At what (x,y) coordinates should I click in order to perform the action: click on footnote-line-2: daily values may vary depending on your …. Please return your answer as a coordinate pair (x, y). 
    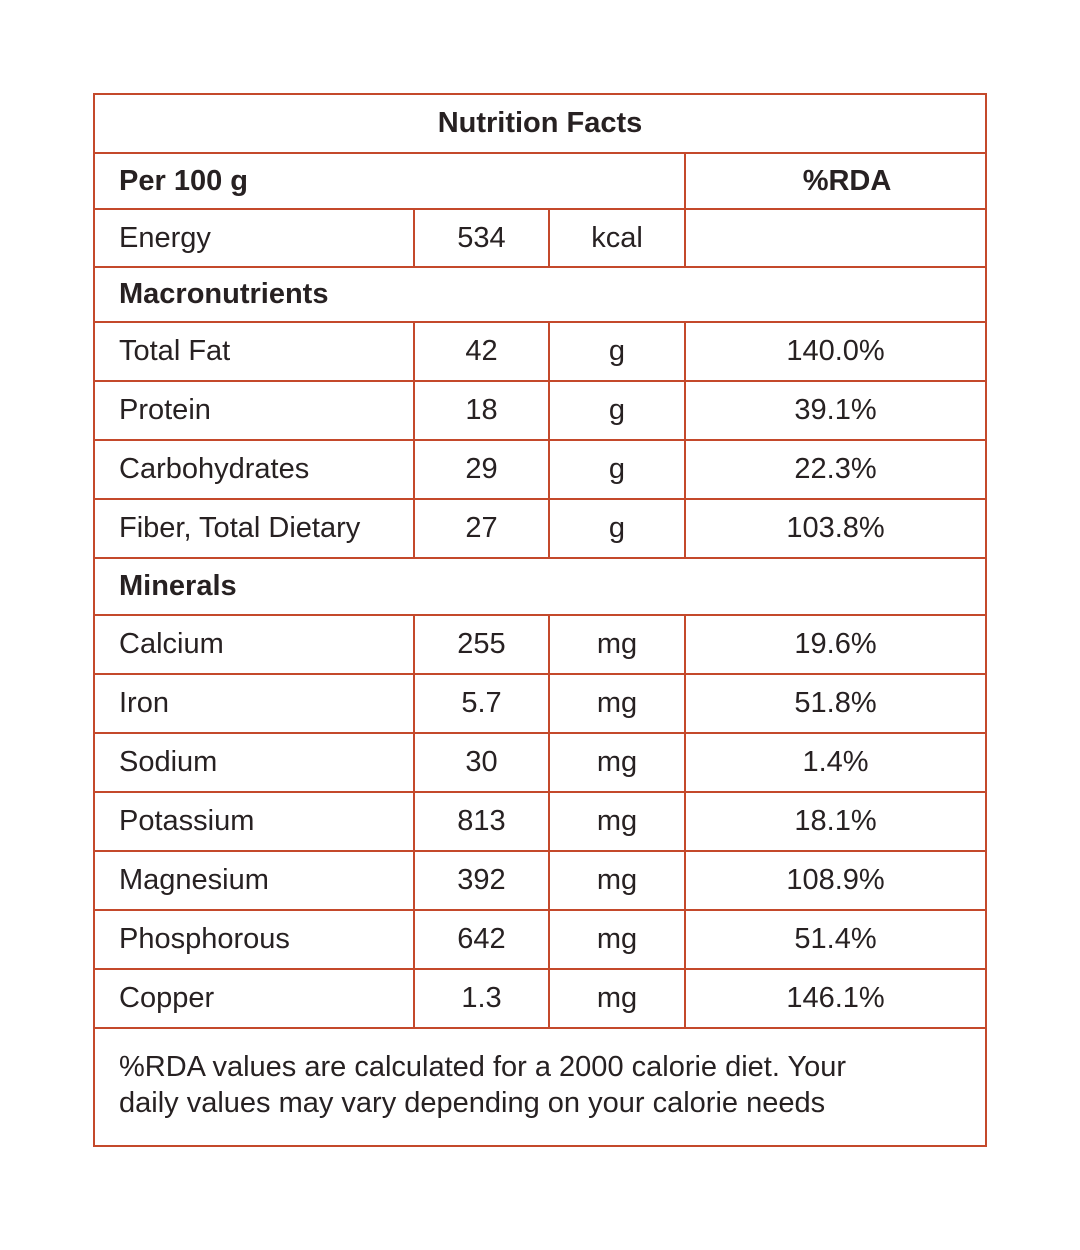
    Looking at the image, I should click on (472, 1103).